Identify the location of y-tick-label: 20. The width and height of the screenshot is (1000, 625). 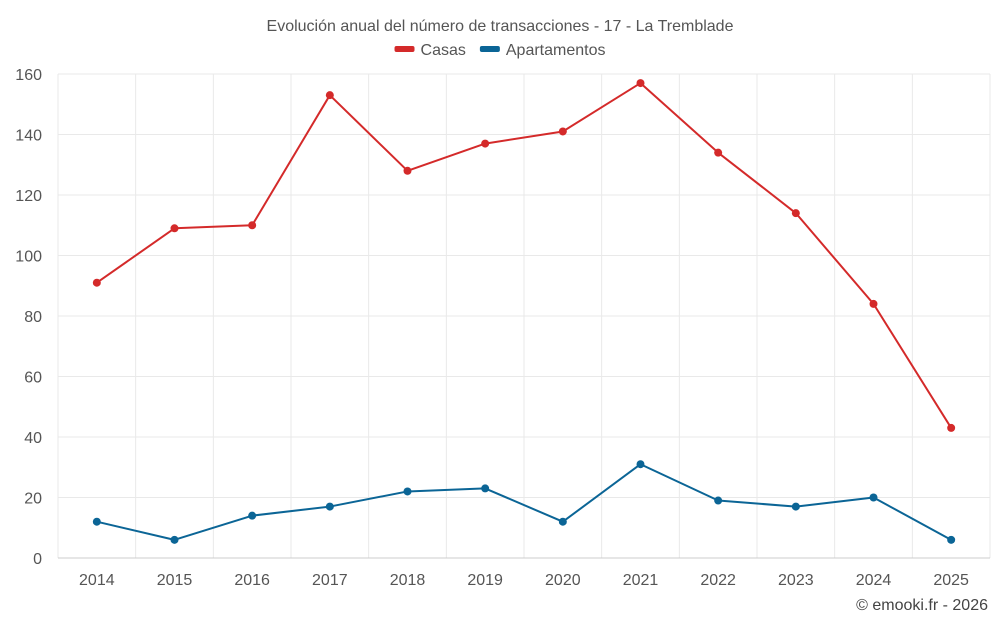
(33, 499).